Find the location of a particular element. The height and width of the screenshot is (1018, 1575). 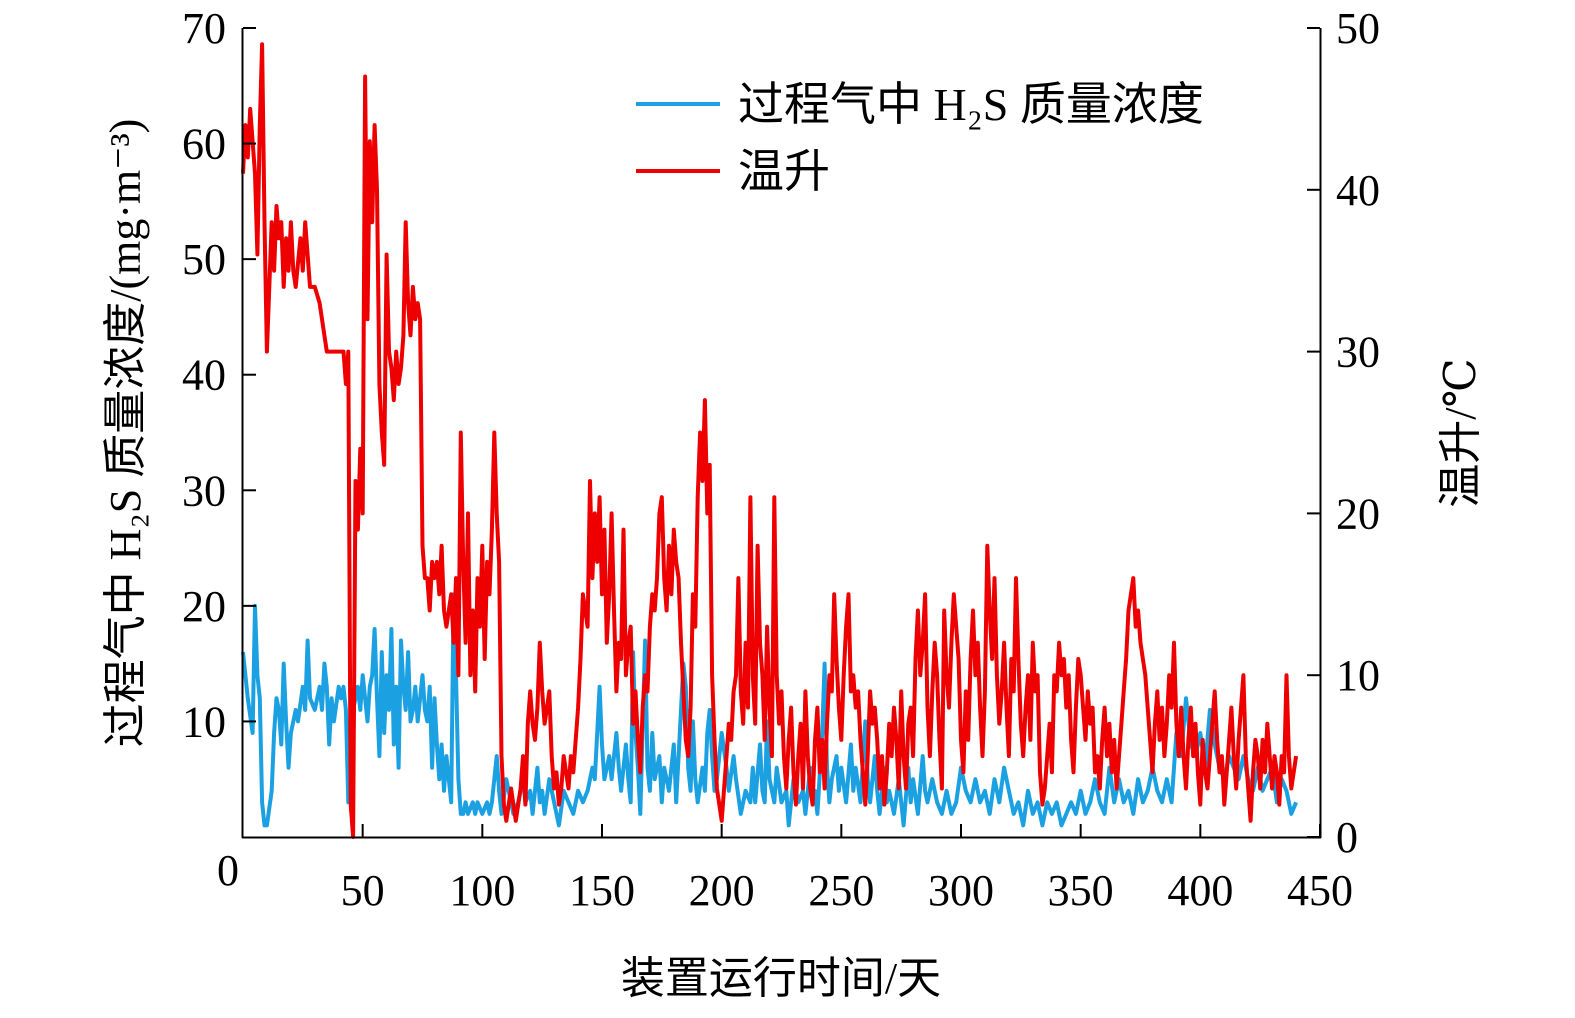

legend-label-h2s: 过程气中 H₂S 质量浓度 is located at coordinates (971, 104).